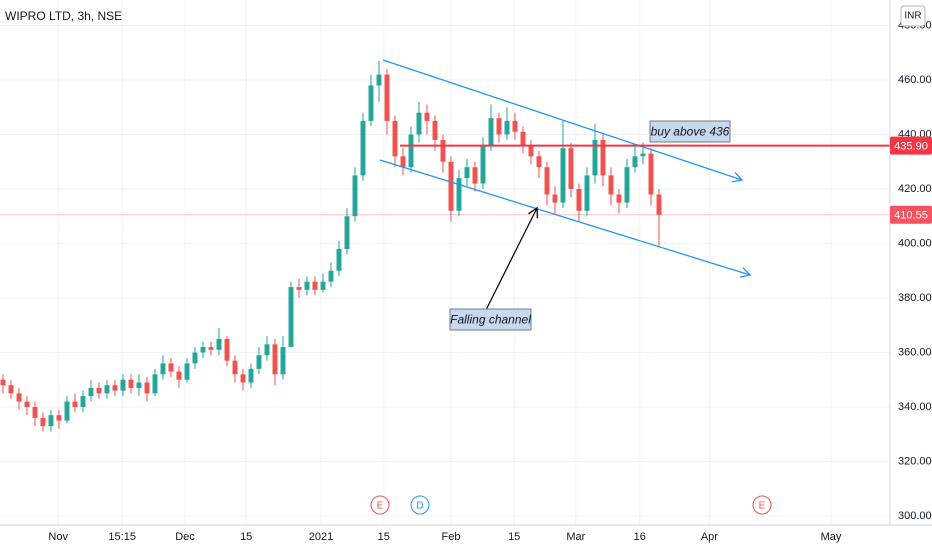  Describe the element at coordinates (58, 537) in the screenshot. I see `x-tick-label: Nov` at that location.